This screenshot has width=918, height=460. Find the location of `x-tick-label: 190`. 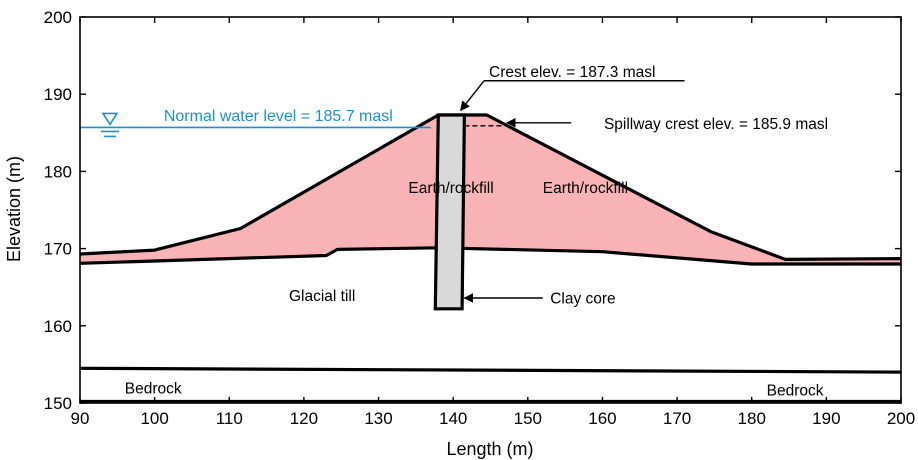

x-tick-label: 190 is located at coordinates (826, 418).